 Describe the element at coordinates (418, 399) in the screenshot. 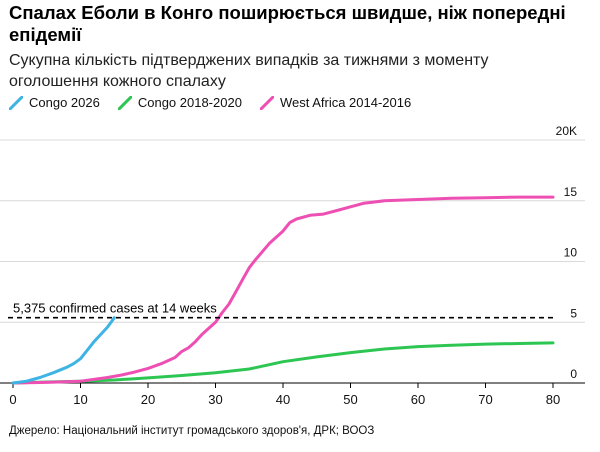

I see `x-tick-label-6: 60` at that location.